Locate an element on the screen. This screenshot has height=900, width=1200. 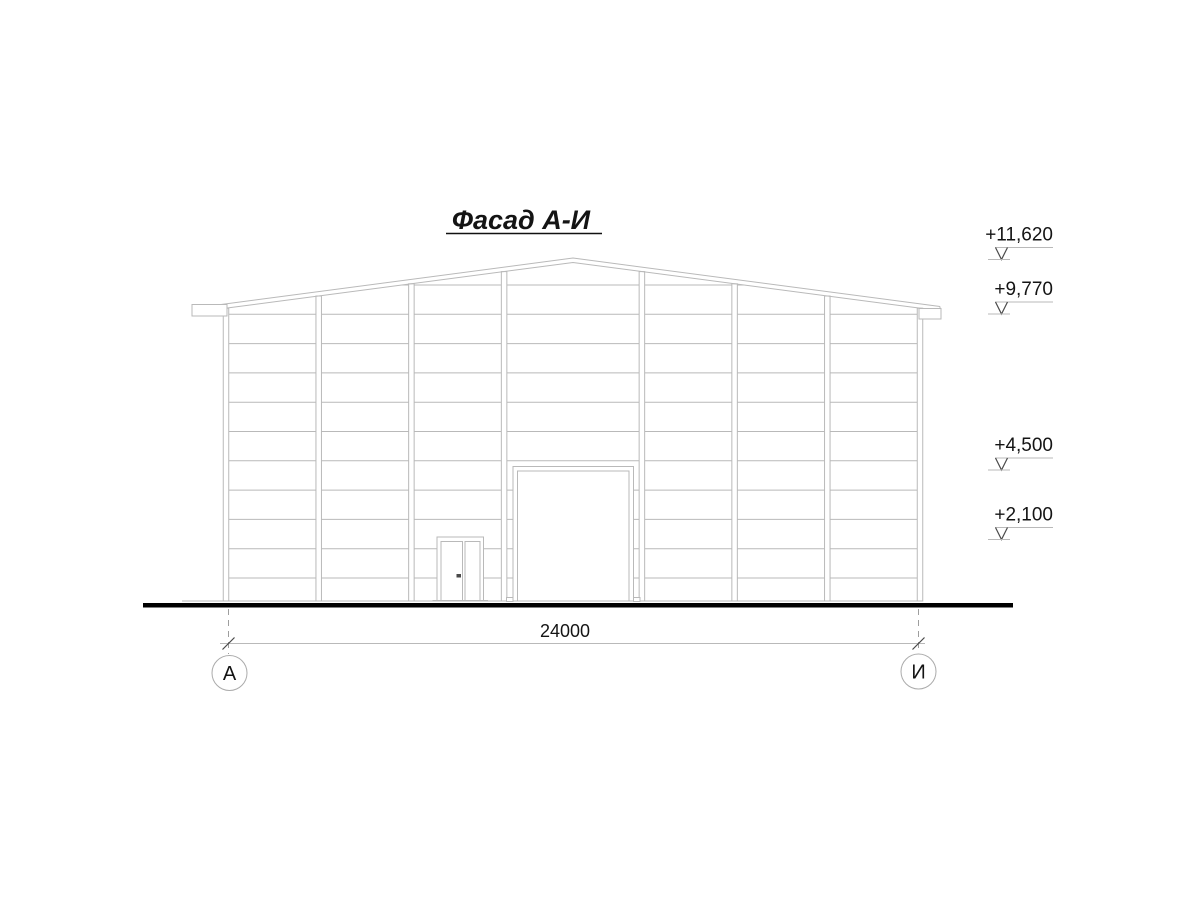
gate-leaf is located at coordinates (573, 536).